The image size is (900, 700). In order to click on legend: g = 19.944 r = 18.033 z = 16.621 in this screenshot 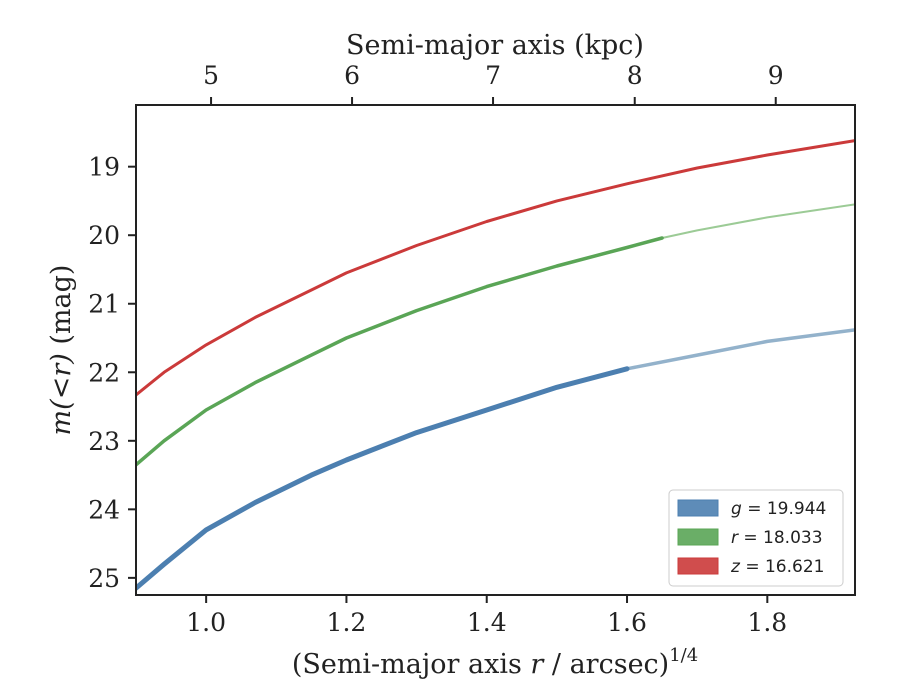, I will do `click(756, 538)`.